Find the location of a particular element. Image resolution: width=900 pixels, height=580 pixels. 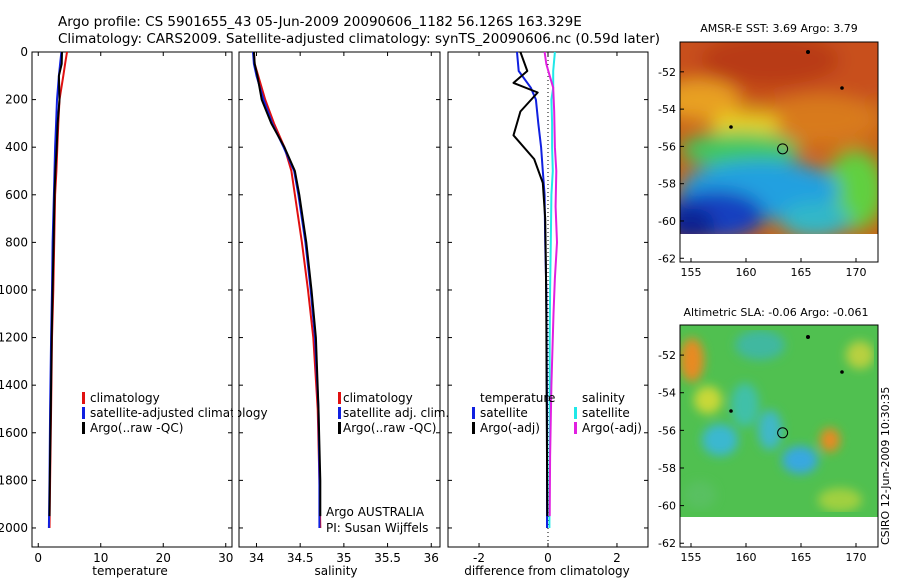

depth-tick-label: 400 is located at coordinates (16, 147).